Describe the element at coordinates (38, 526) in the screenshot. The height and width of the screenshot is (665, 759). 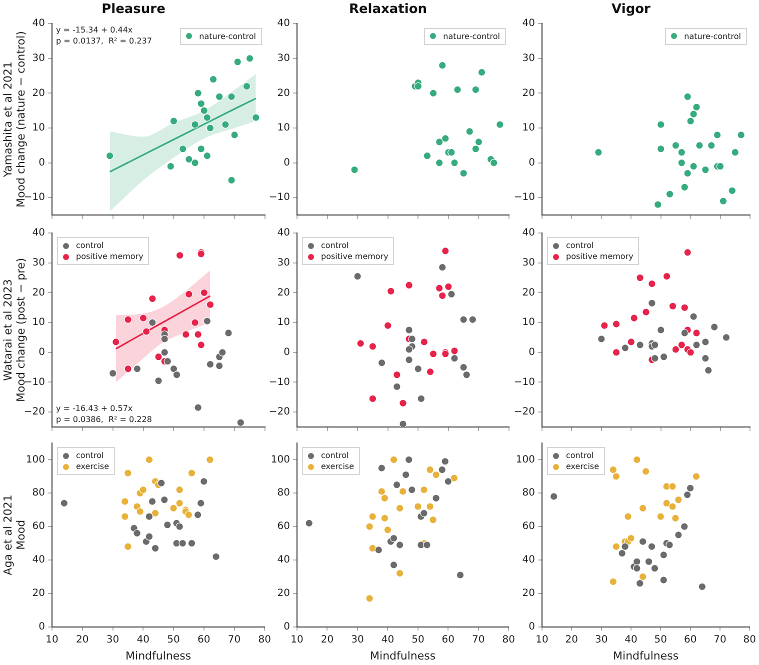
I see `y-tick-label: 60` at that location.